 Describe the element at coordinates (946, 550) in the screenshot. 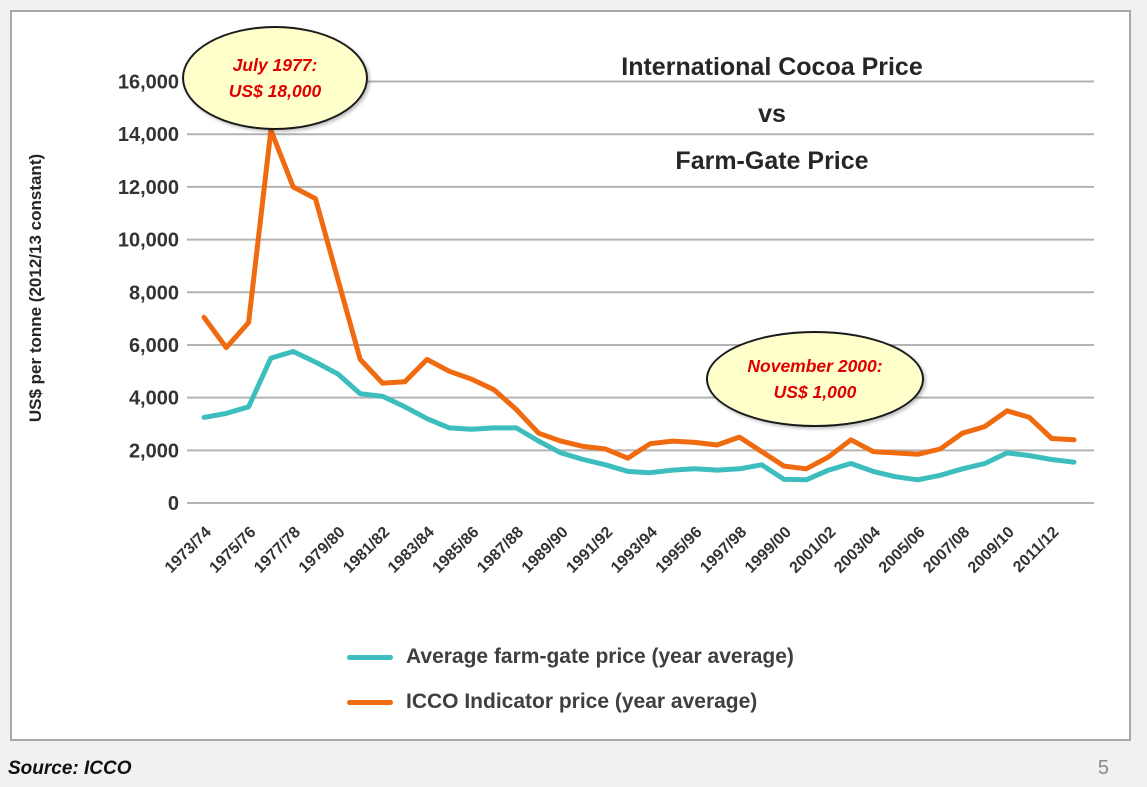

I see `x-tick-label: 2007/08` at that location.